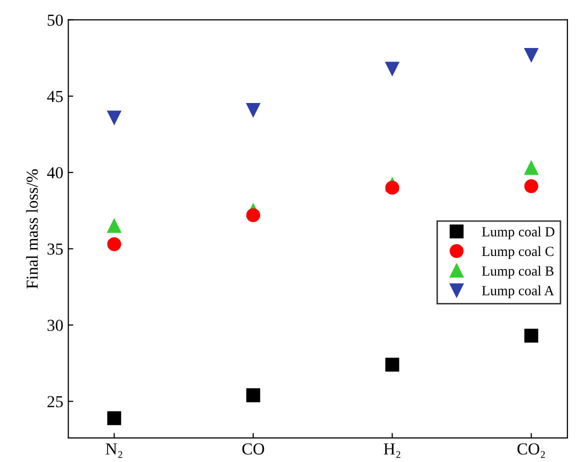  What do you see at coordinates (55, 325) in the screenshot?
I see `y-tick-label: 30` at bounding box center [55, 325].